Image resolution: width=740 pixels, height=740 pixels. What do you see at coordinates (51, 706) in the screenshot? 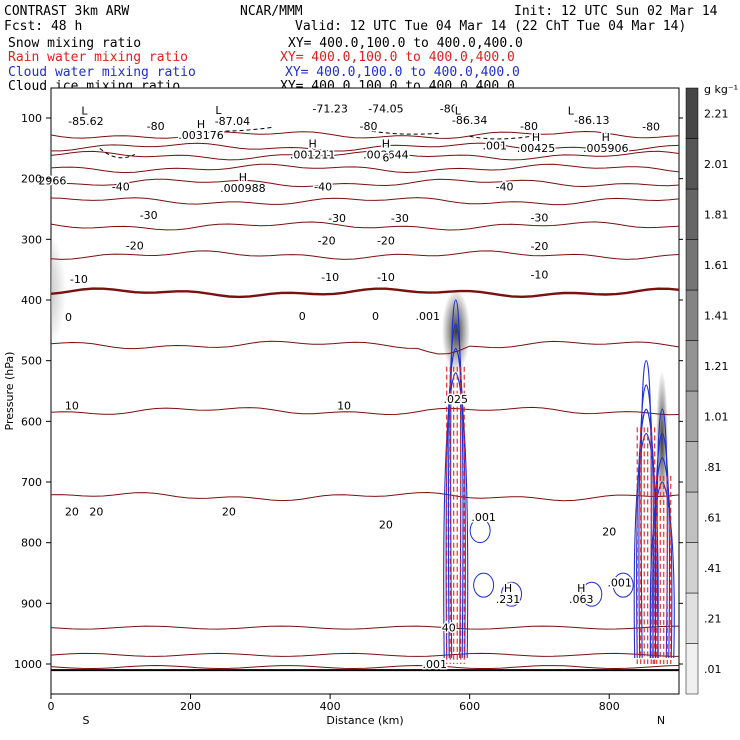
I see `x-tick-label: 0` at bounding box center [51, 706].